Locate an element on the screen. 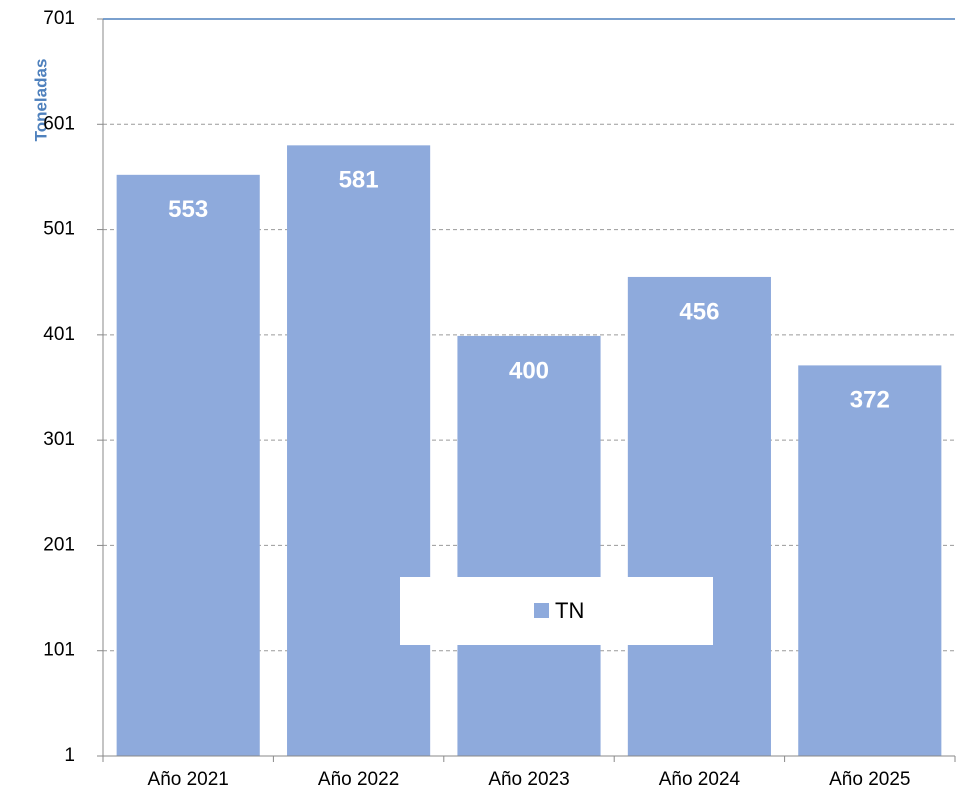 This screenshot has width=961, height=801. data-label: 581 is located at coordinates (359, 180).